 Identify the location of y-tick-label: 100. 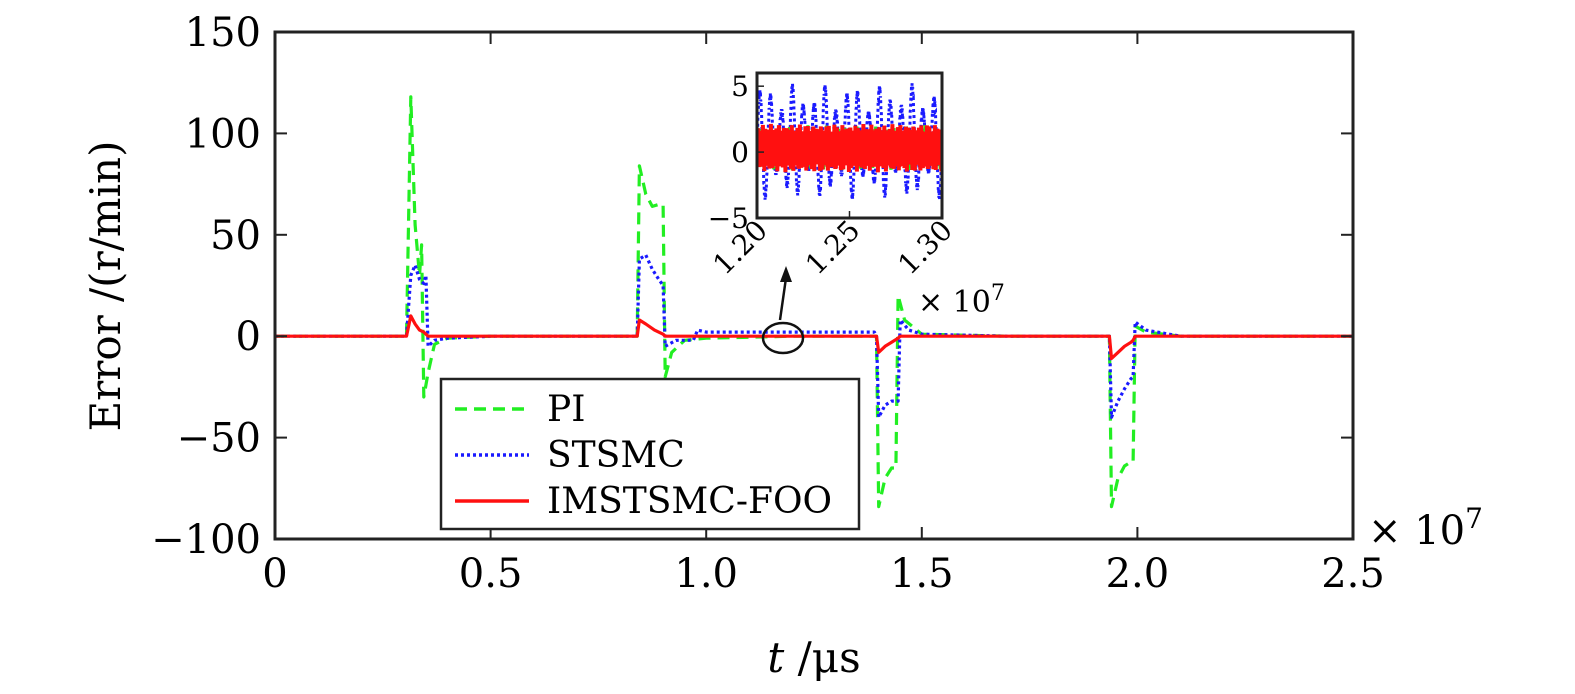
(223, 134).